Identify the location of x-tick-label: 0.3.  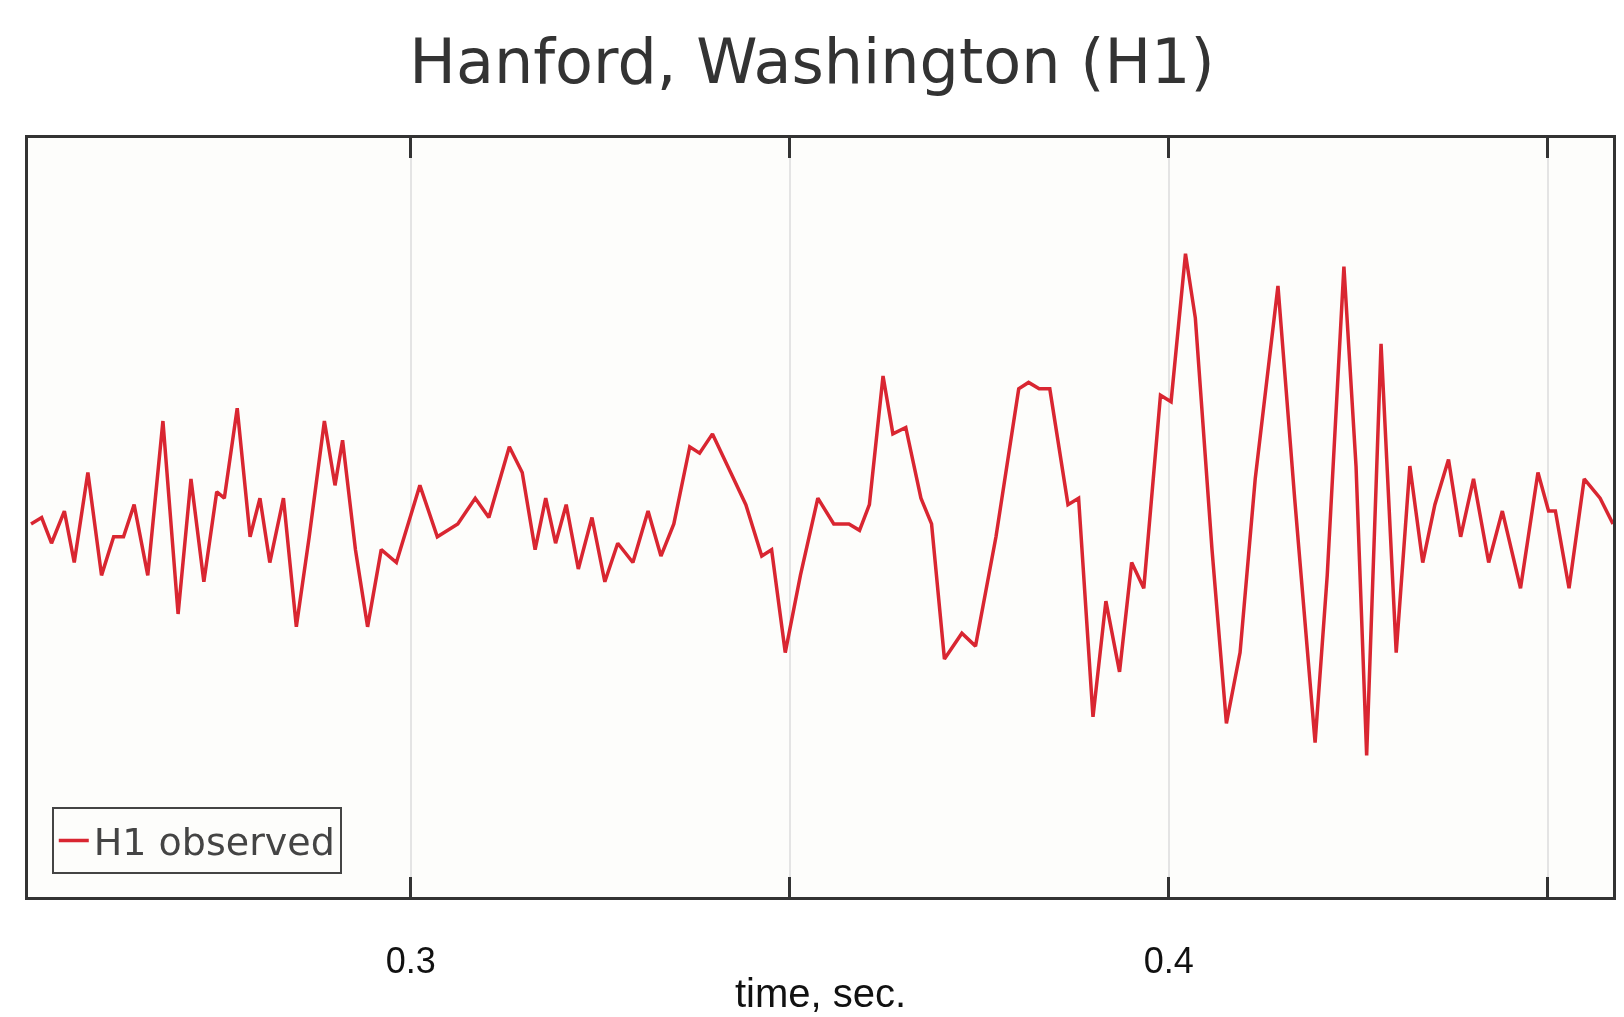
(410, 960).